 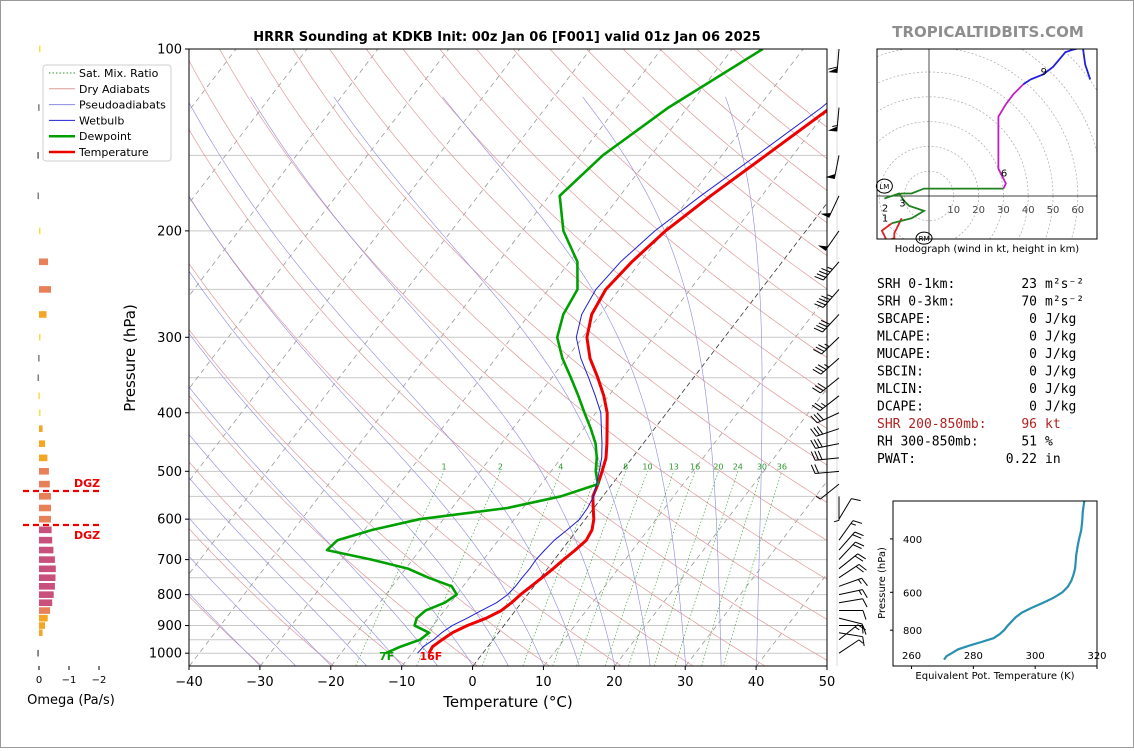 What do you see at coordinates (904, 319) in the screenshot?
I see `index-label: SBCAPE:` at bounding box center [904, 319].